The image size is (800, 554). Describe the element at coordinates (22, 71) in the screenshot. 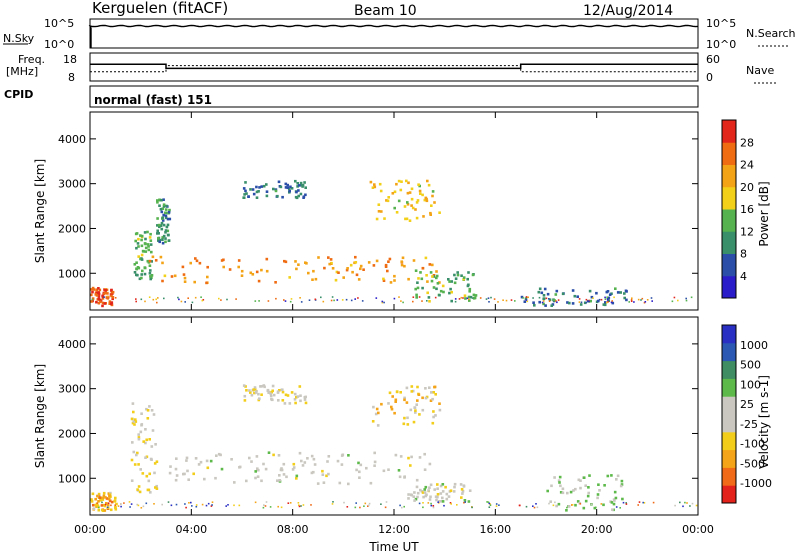

I see `freq-label-line2: [MHz]` at that location.